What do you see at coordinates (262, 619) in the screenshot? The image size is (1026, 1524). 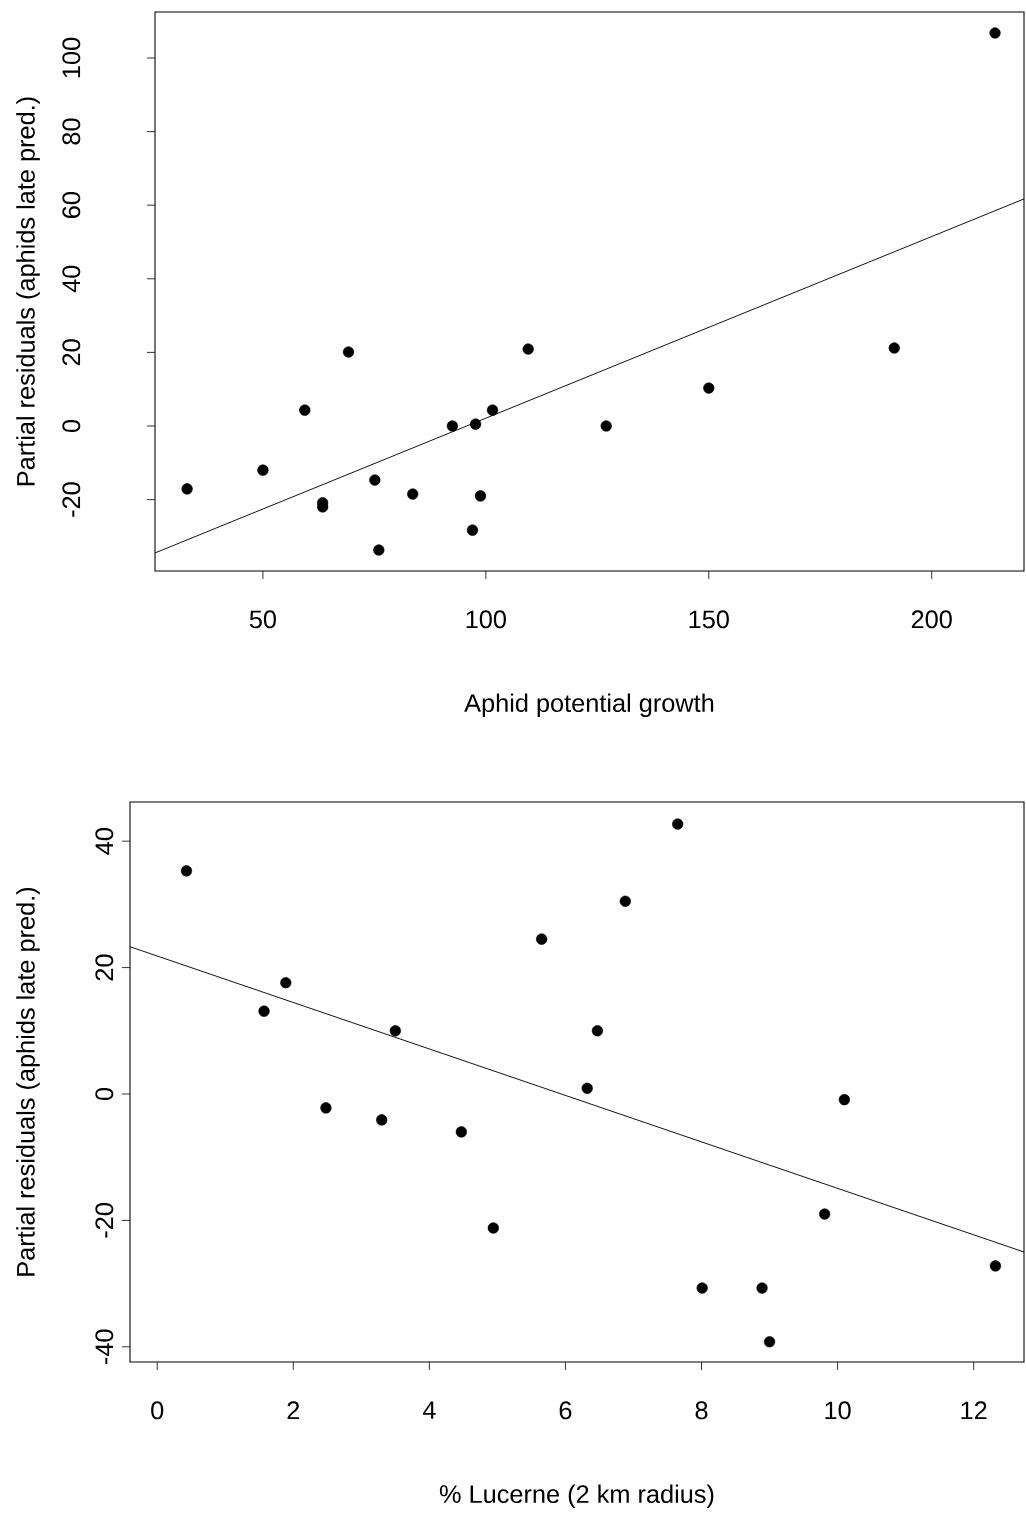 I see `x-tick-label: 50` at bounding box center [262, 619].